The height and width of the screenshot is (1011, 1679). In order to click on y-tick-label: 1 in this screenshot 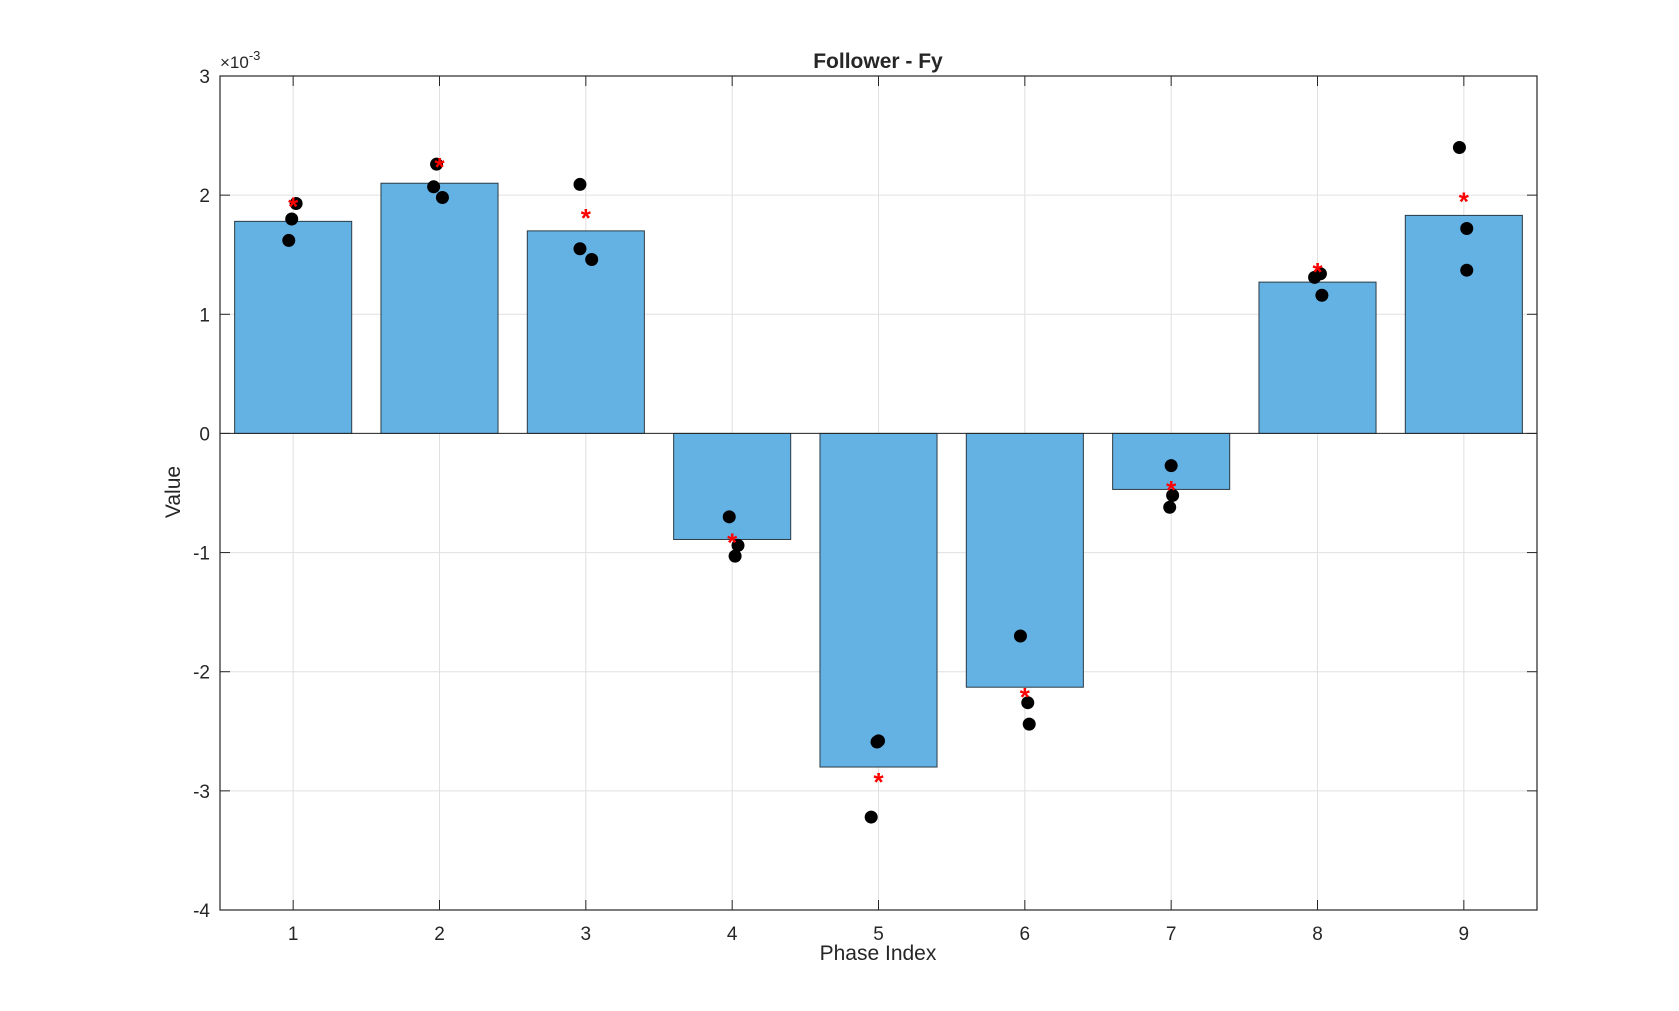, I will do `click(204, 315)`.